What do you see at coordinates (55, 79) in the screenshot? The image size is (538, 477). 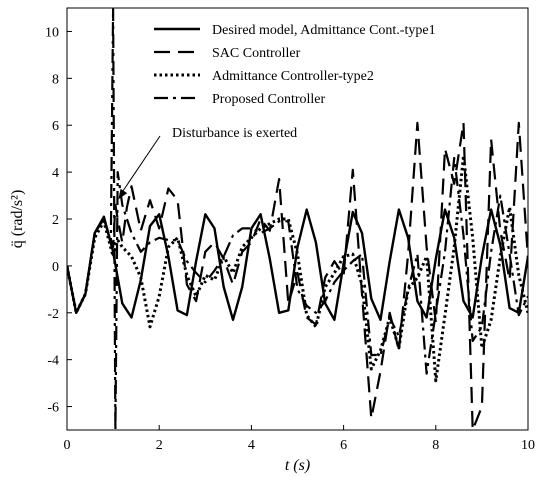 I see `y-tick-label: 8` at bounding box center [55, 79].